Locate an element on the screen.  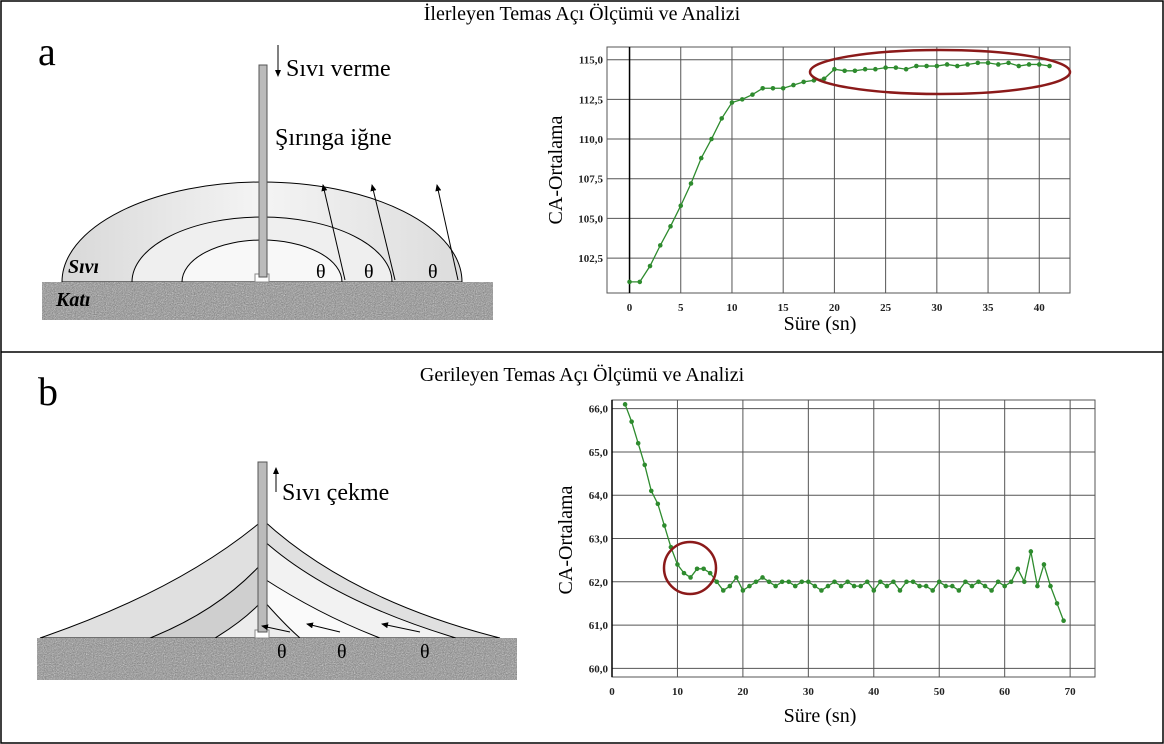
y-tick-label: 62,0 is located at coordinates (599, 583).